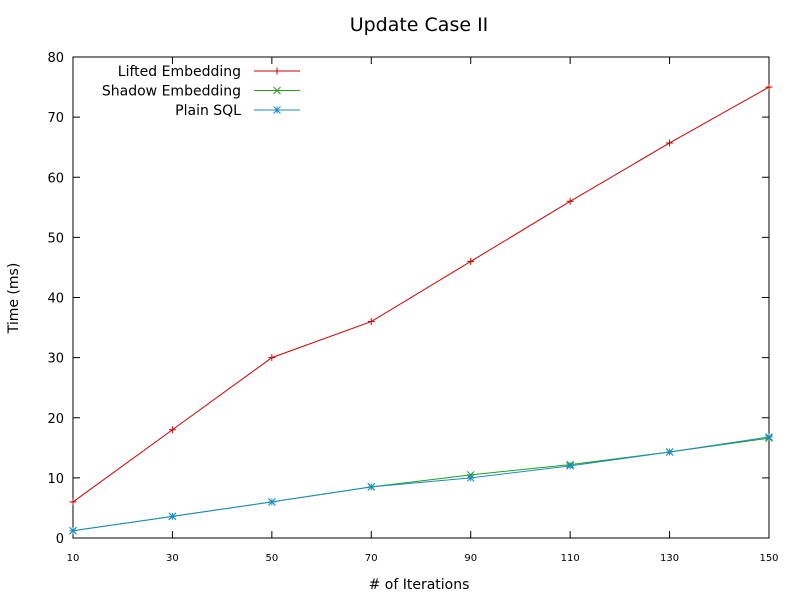 The image size is (800, 600). I want to click on y-tick-label: 30, so click(55, 359).